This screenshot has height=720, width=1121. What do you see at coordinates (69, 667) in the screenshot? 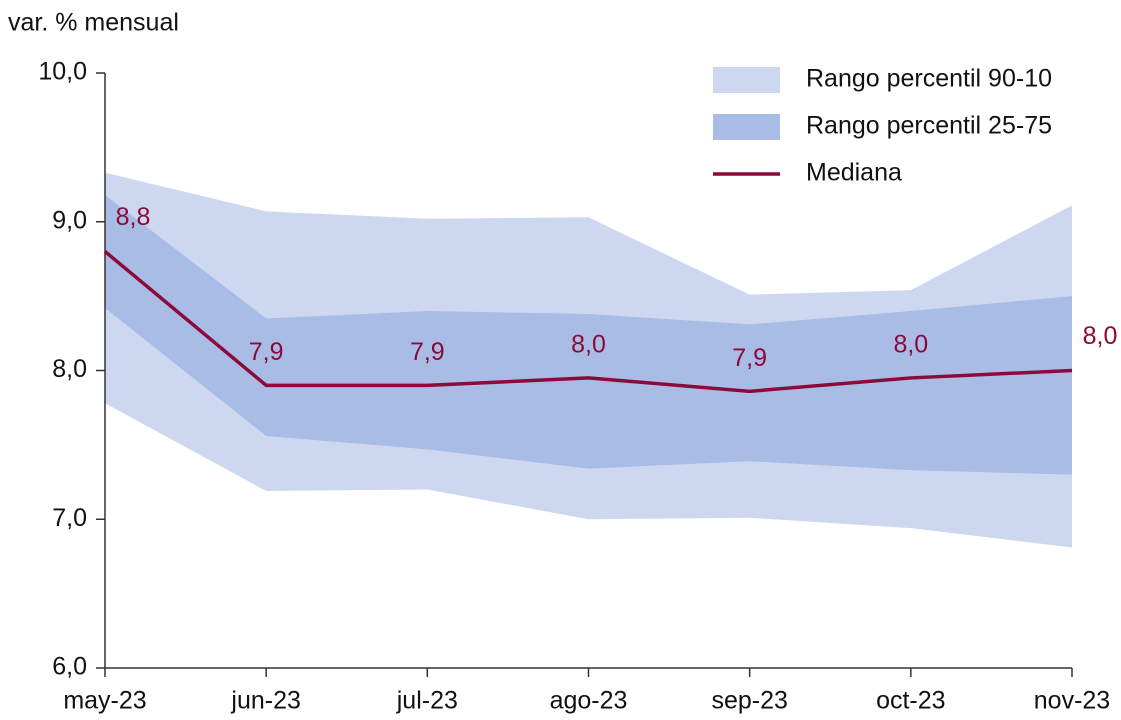
I see `y-tick-label: 6,0` at bounding box center [69, 667].